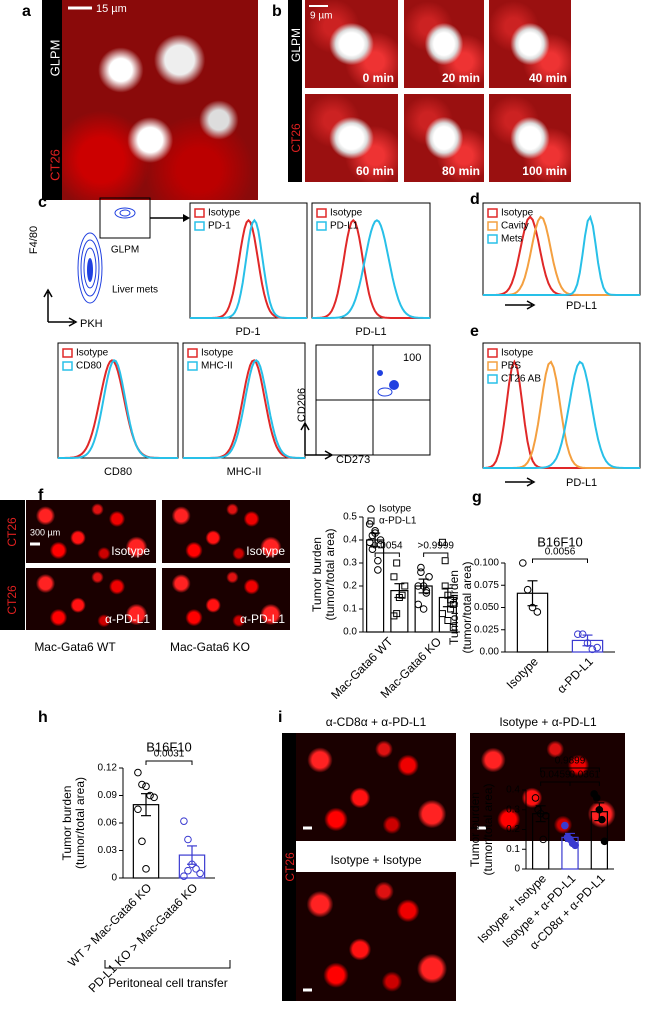 The height and width of the screenshot is (1013, 648). I want to click on image-title: Isotype + α-PD-L1, so click(548, 722).